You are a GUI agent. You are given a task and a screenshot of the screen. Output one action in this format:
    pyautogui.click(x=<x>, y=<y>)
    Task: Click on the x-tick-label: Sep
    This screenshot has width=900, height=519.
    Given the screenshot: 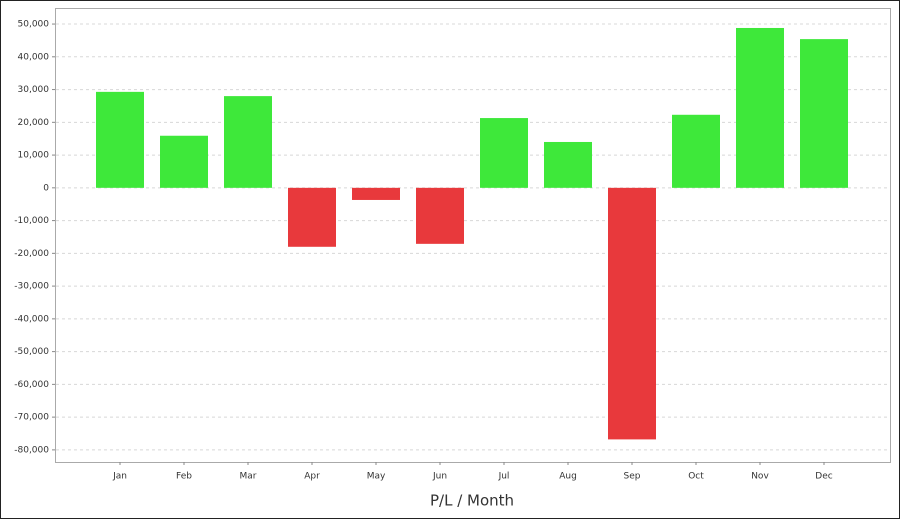 What is the action you would take?
    pyautogui.click(x=632, y=477)
    